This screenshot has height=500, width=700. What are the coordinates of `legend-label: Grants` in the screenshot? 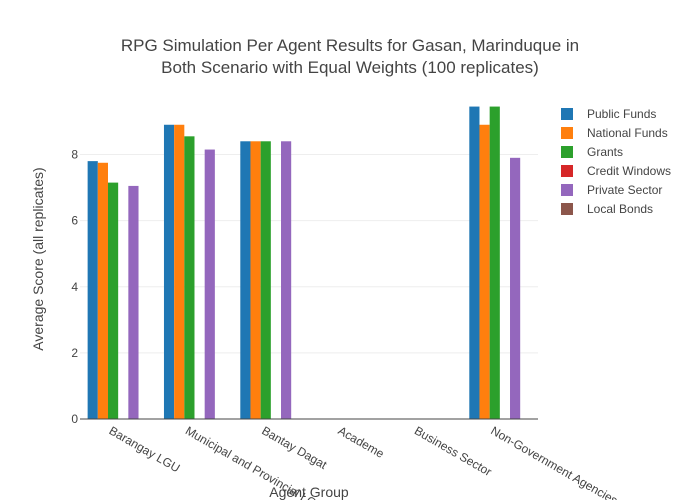 It's located at (605, 152).